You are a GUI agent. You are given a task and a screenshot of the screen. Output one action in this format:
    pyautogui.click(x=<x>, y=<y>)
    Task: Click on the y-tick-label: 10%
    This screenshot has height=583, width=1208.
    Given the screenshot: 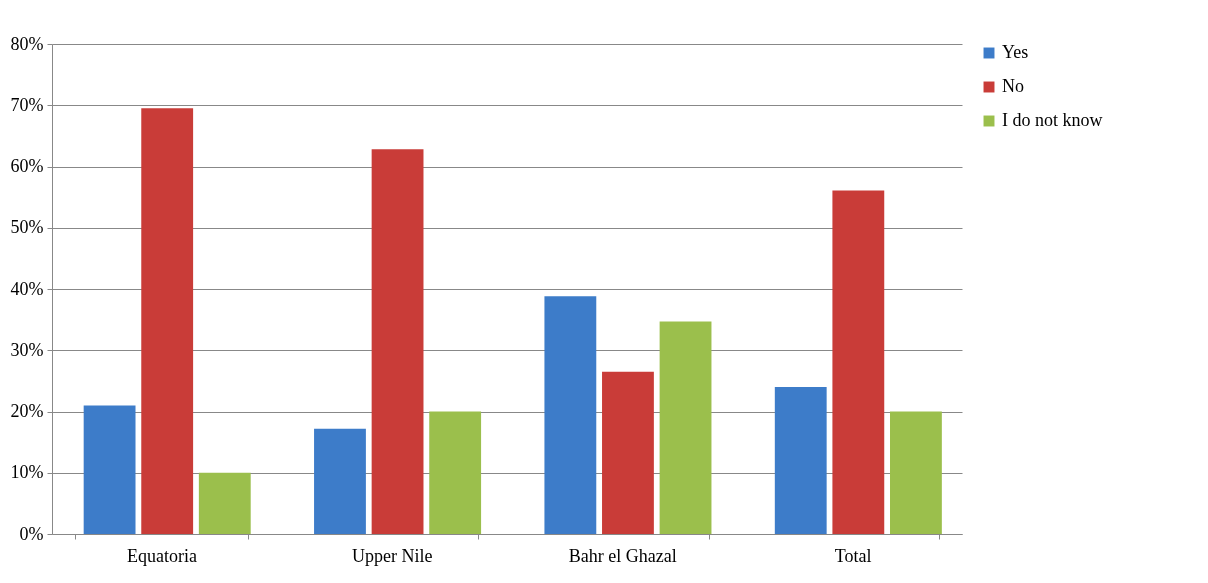 What is the action you would take?
    pyautogui.click(x=27, y=472)
    